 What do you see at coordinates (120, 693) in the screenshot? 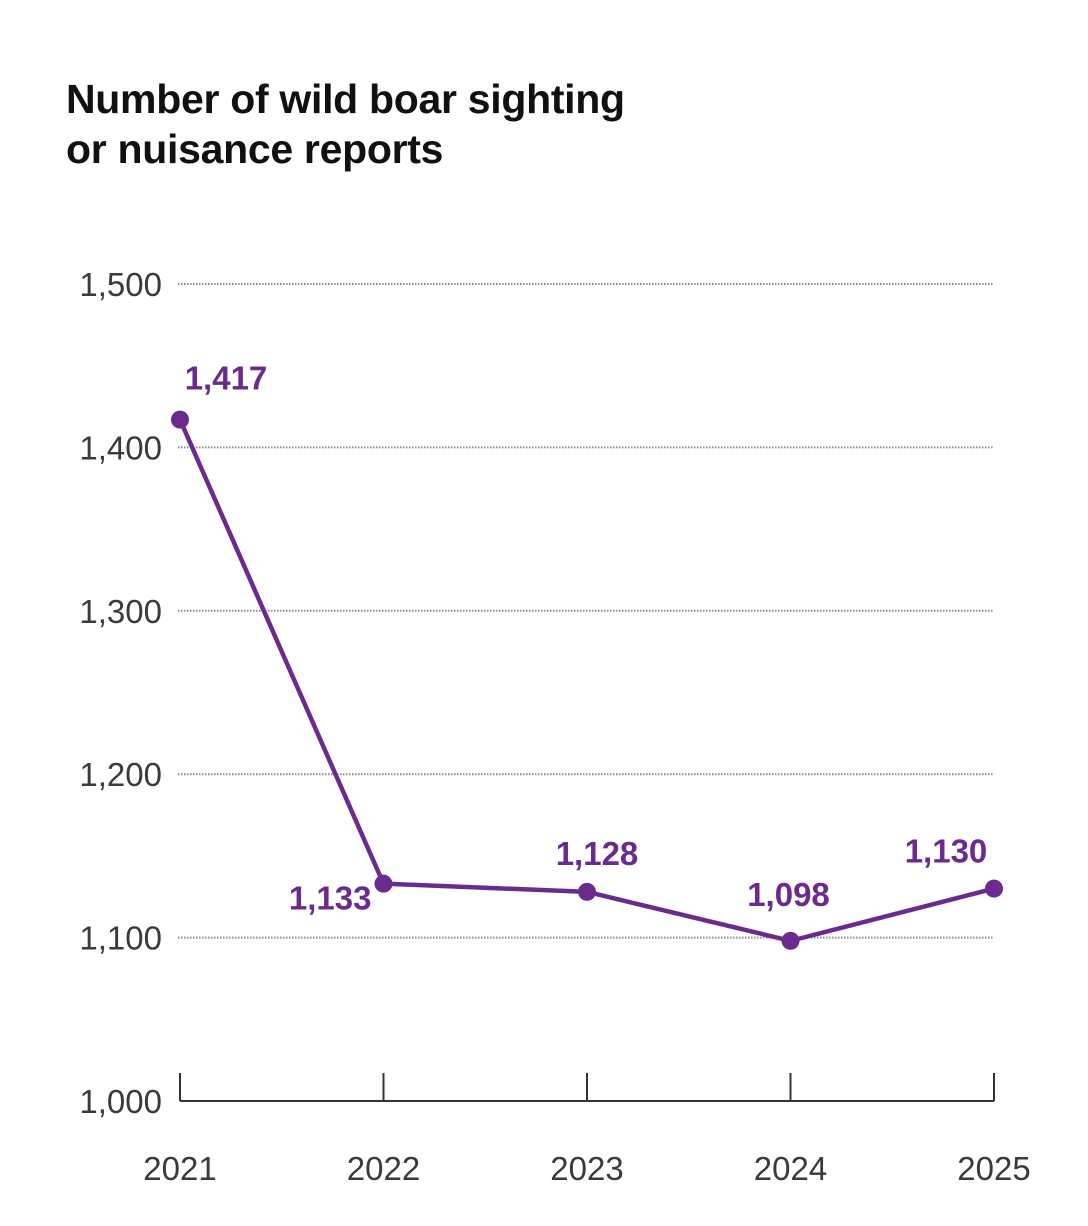
I see `y-axis-tick-labels: 1,000 1,100 1,200 1,300 1,400 1,500` at bounding box center [120, 693].